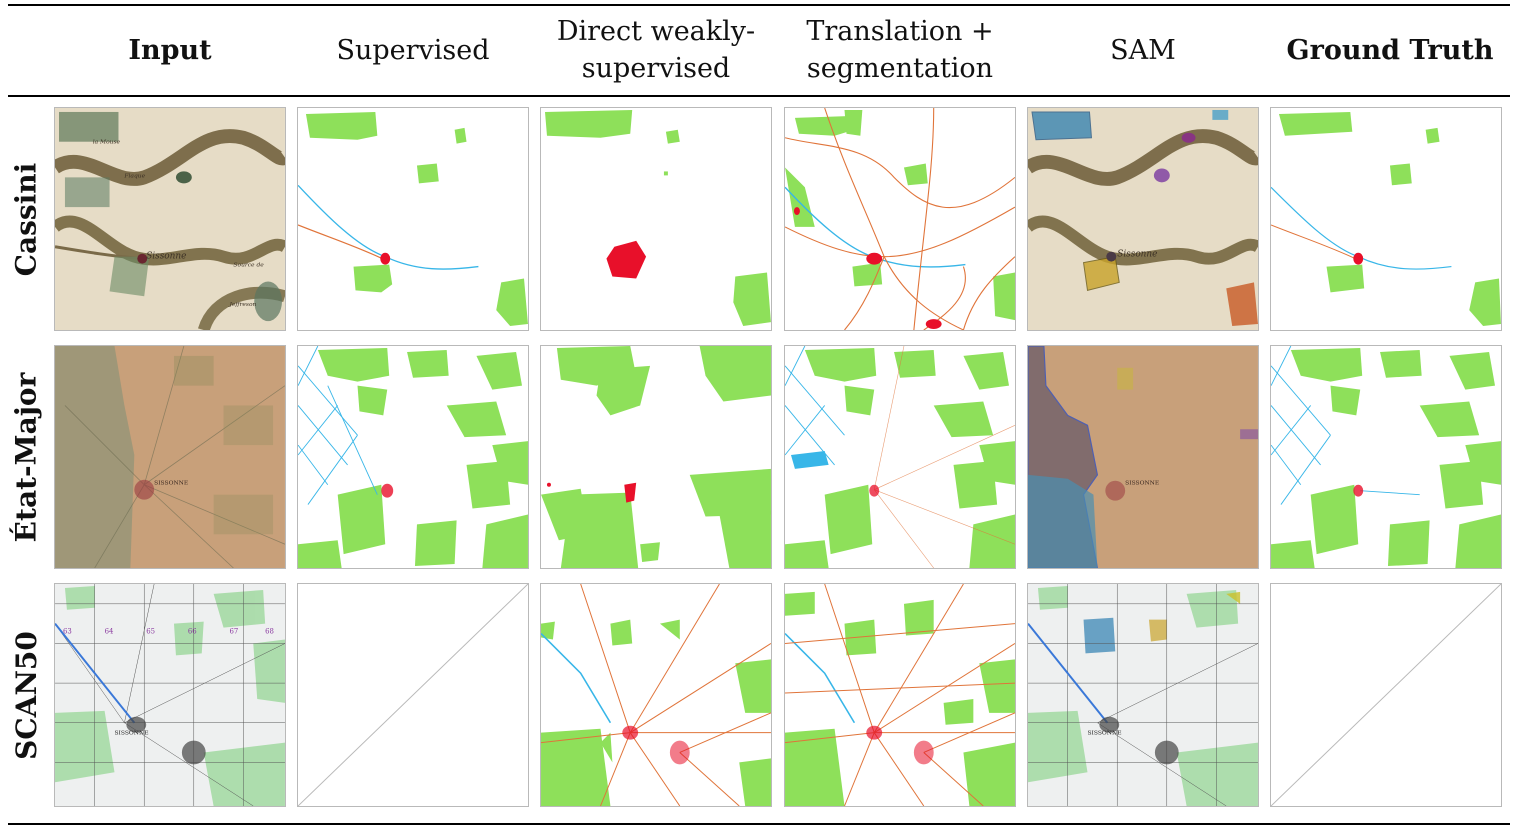 The width and height of the screenshot is (1516, 831). I want to click on cassini-ground-truth-map, so click(1386, 219).